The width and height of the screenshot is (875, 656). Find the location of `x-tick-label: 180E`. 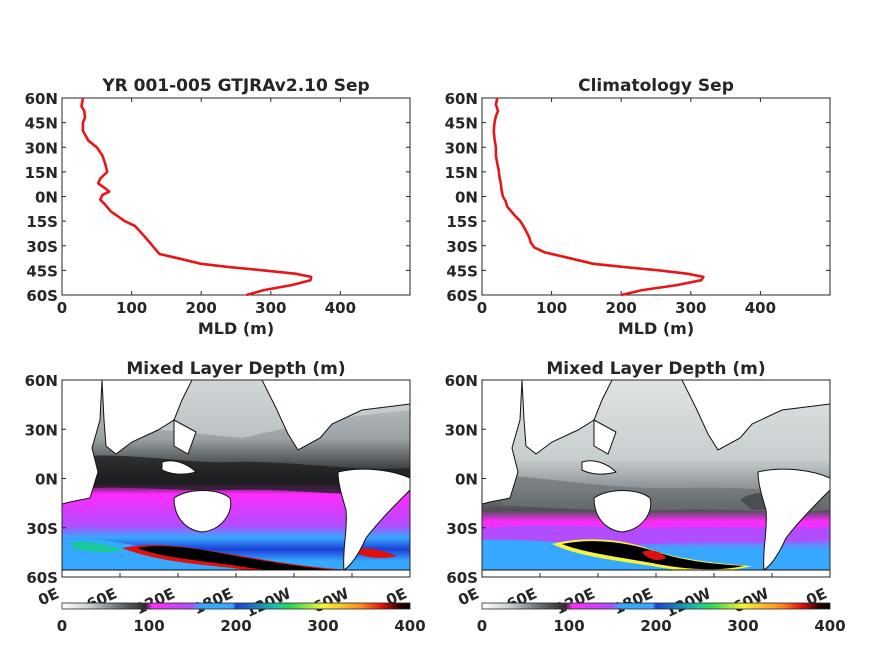

x-tick-label: 180E is located at coordinates (212, 601).